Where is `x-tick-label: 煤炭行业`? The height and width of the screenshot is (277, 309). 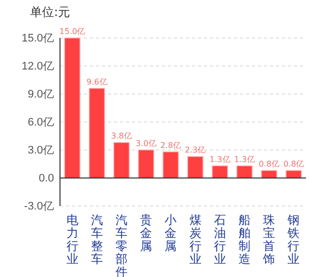
x-tick-label: 煤炭行业 is located at coordinates (195, 239).